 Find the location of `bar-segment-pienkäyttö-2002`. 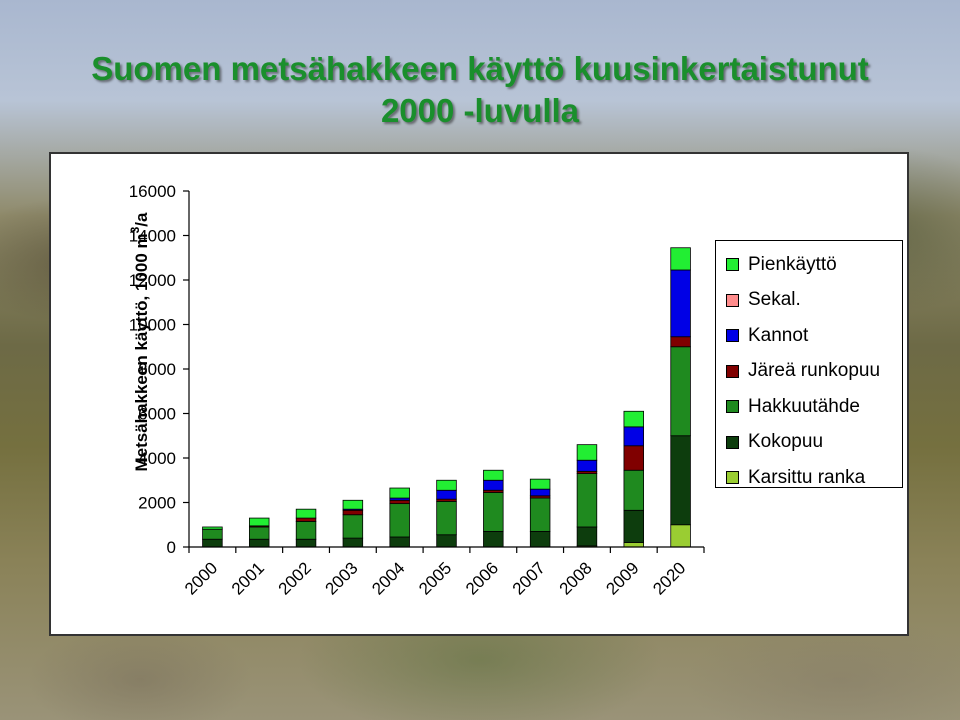

bar-segment-pienkäyttö-2002 is located at coordinates (306, 513).